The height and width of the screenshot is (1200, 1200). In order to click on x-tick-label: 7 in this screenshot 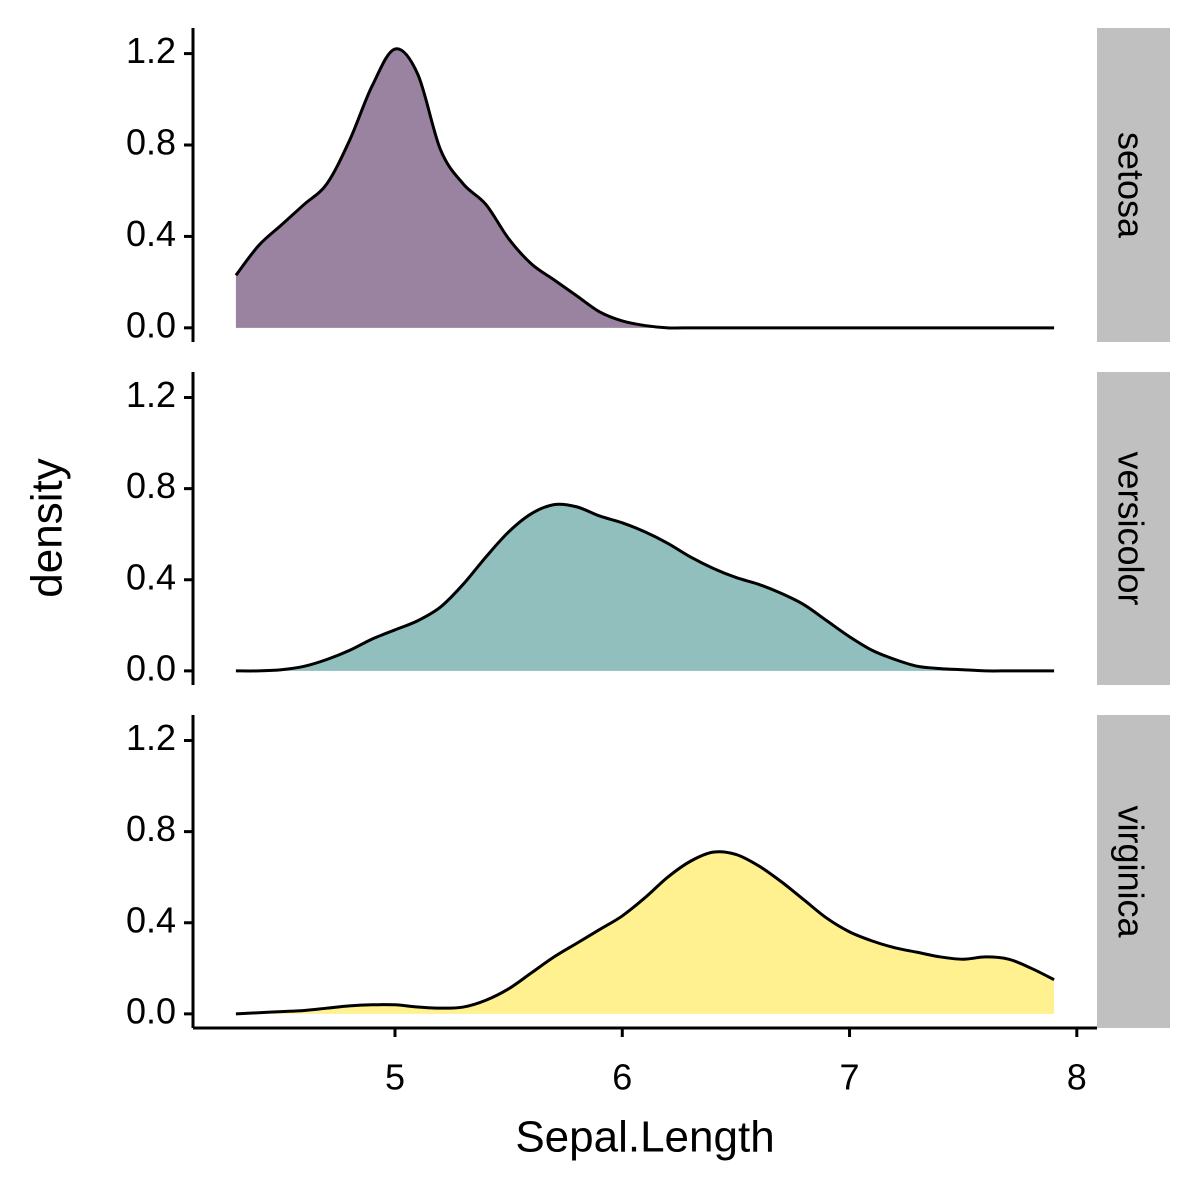, I will do `click(850, 1077)`.